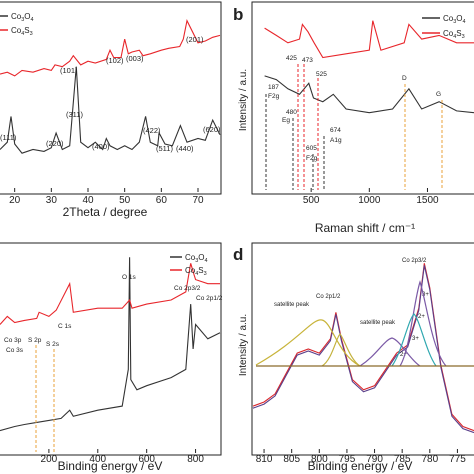 Image resolution: width=474 pixels, height=474 pixels. I want to click on annotation-d: D, so click(404, 78).